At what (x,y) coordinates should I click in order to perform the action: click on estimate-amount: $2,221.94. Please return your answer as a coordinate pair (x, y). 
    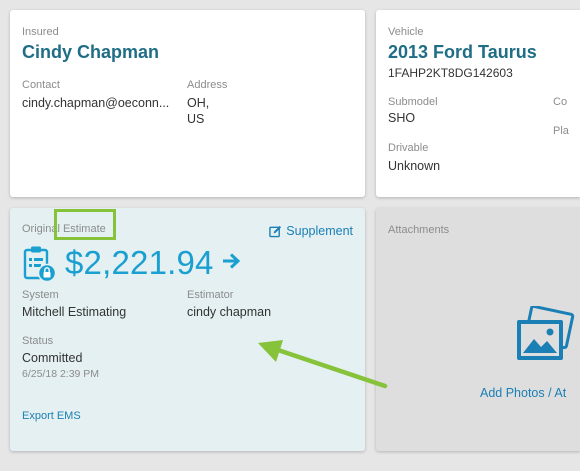
    Looking at the image, I should click on (139, 262).